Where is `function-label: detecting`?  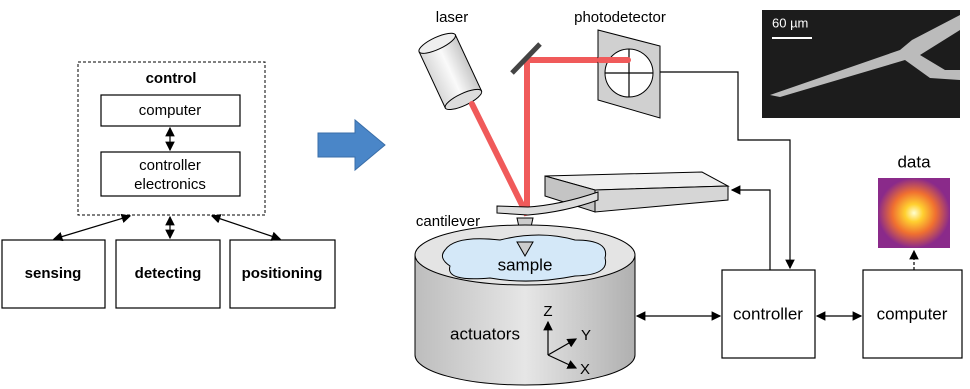
function-label: detecting is located at coordinates (168, 273).